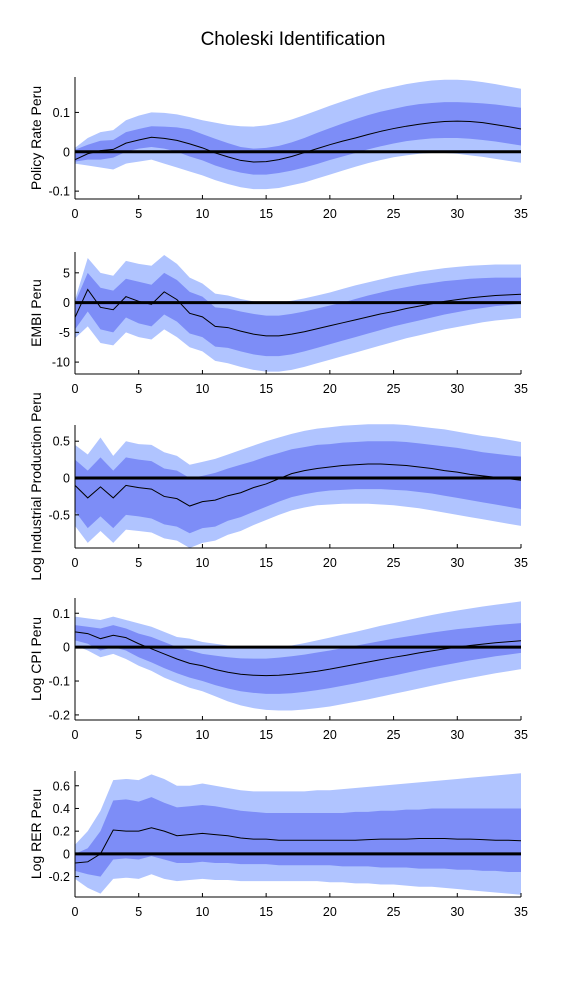 This screenshot has width=577, height=1008. Describe the element at coordinates (36, 313) in the screenshot. I see `y-axis-label: EMBI Peru` at that location.